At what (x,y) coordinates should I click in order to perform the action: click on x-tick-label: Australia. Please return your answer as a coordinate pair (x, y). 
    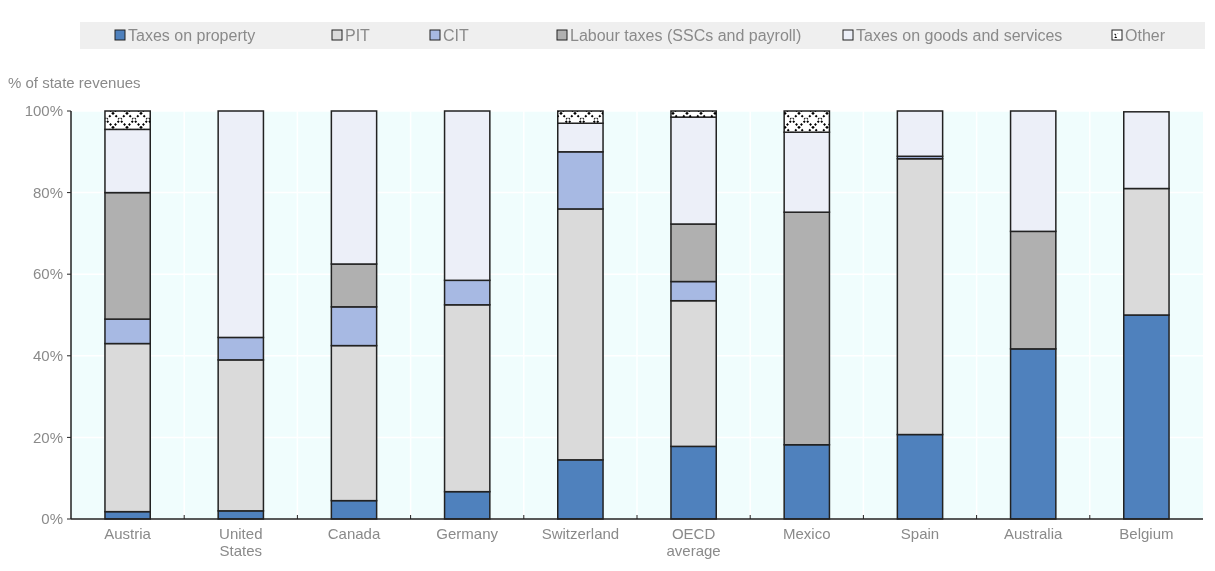
    Looking at the image, I should click on (1034, 533).